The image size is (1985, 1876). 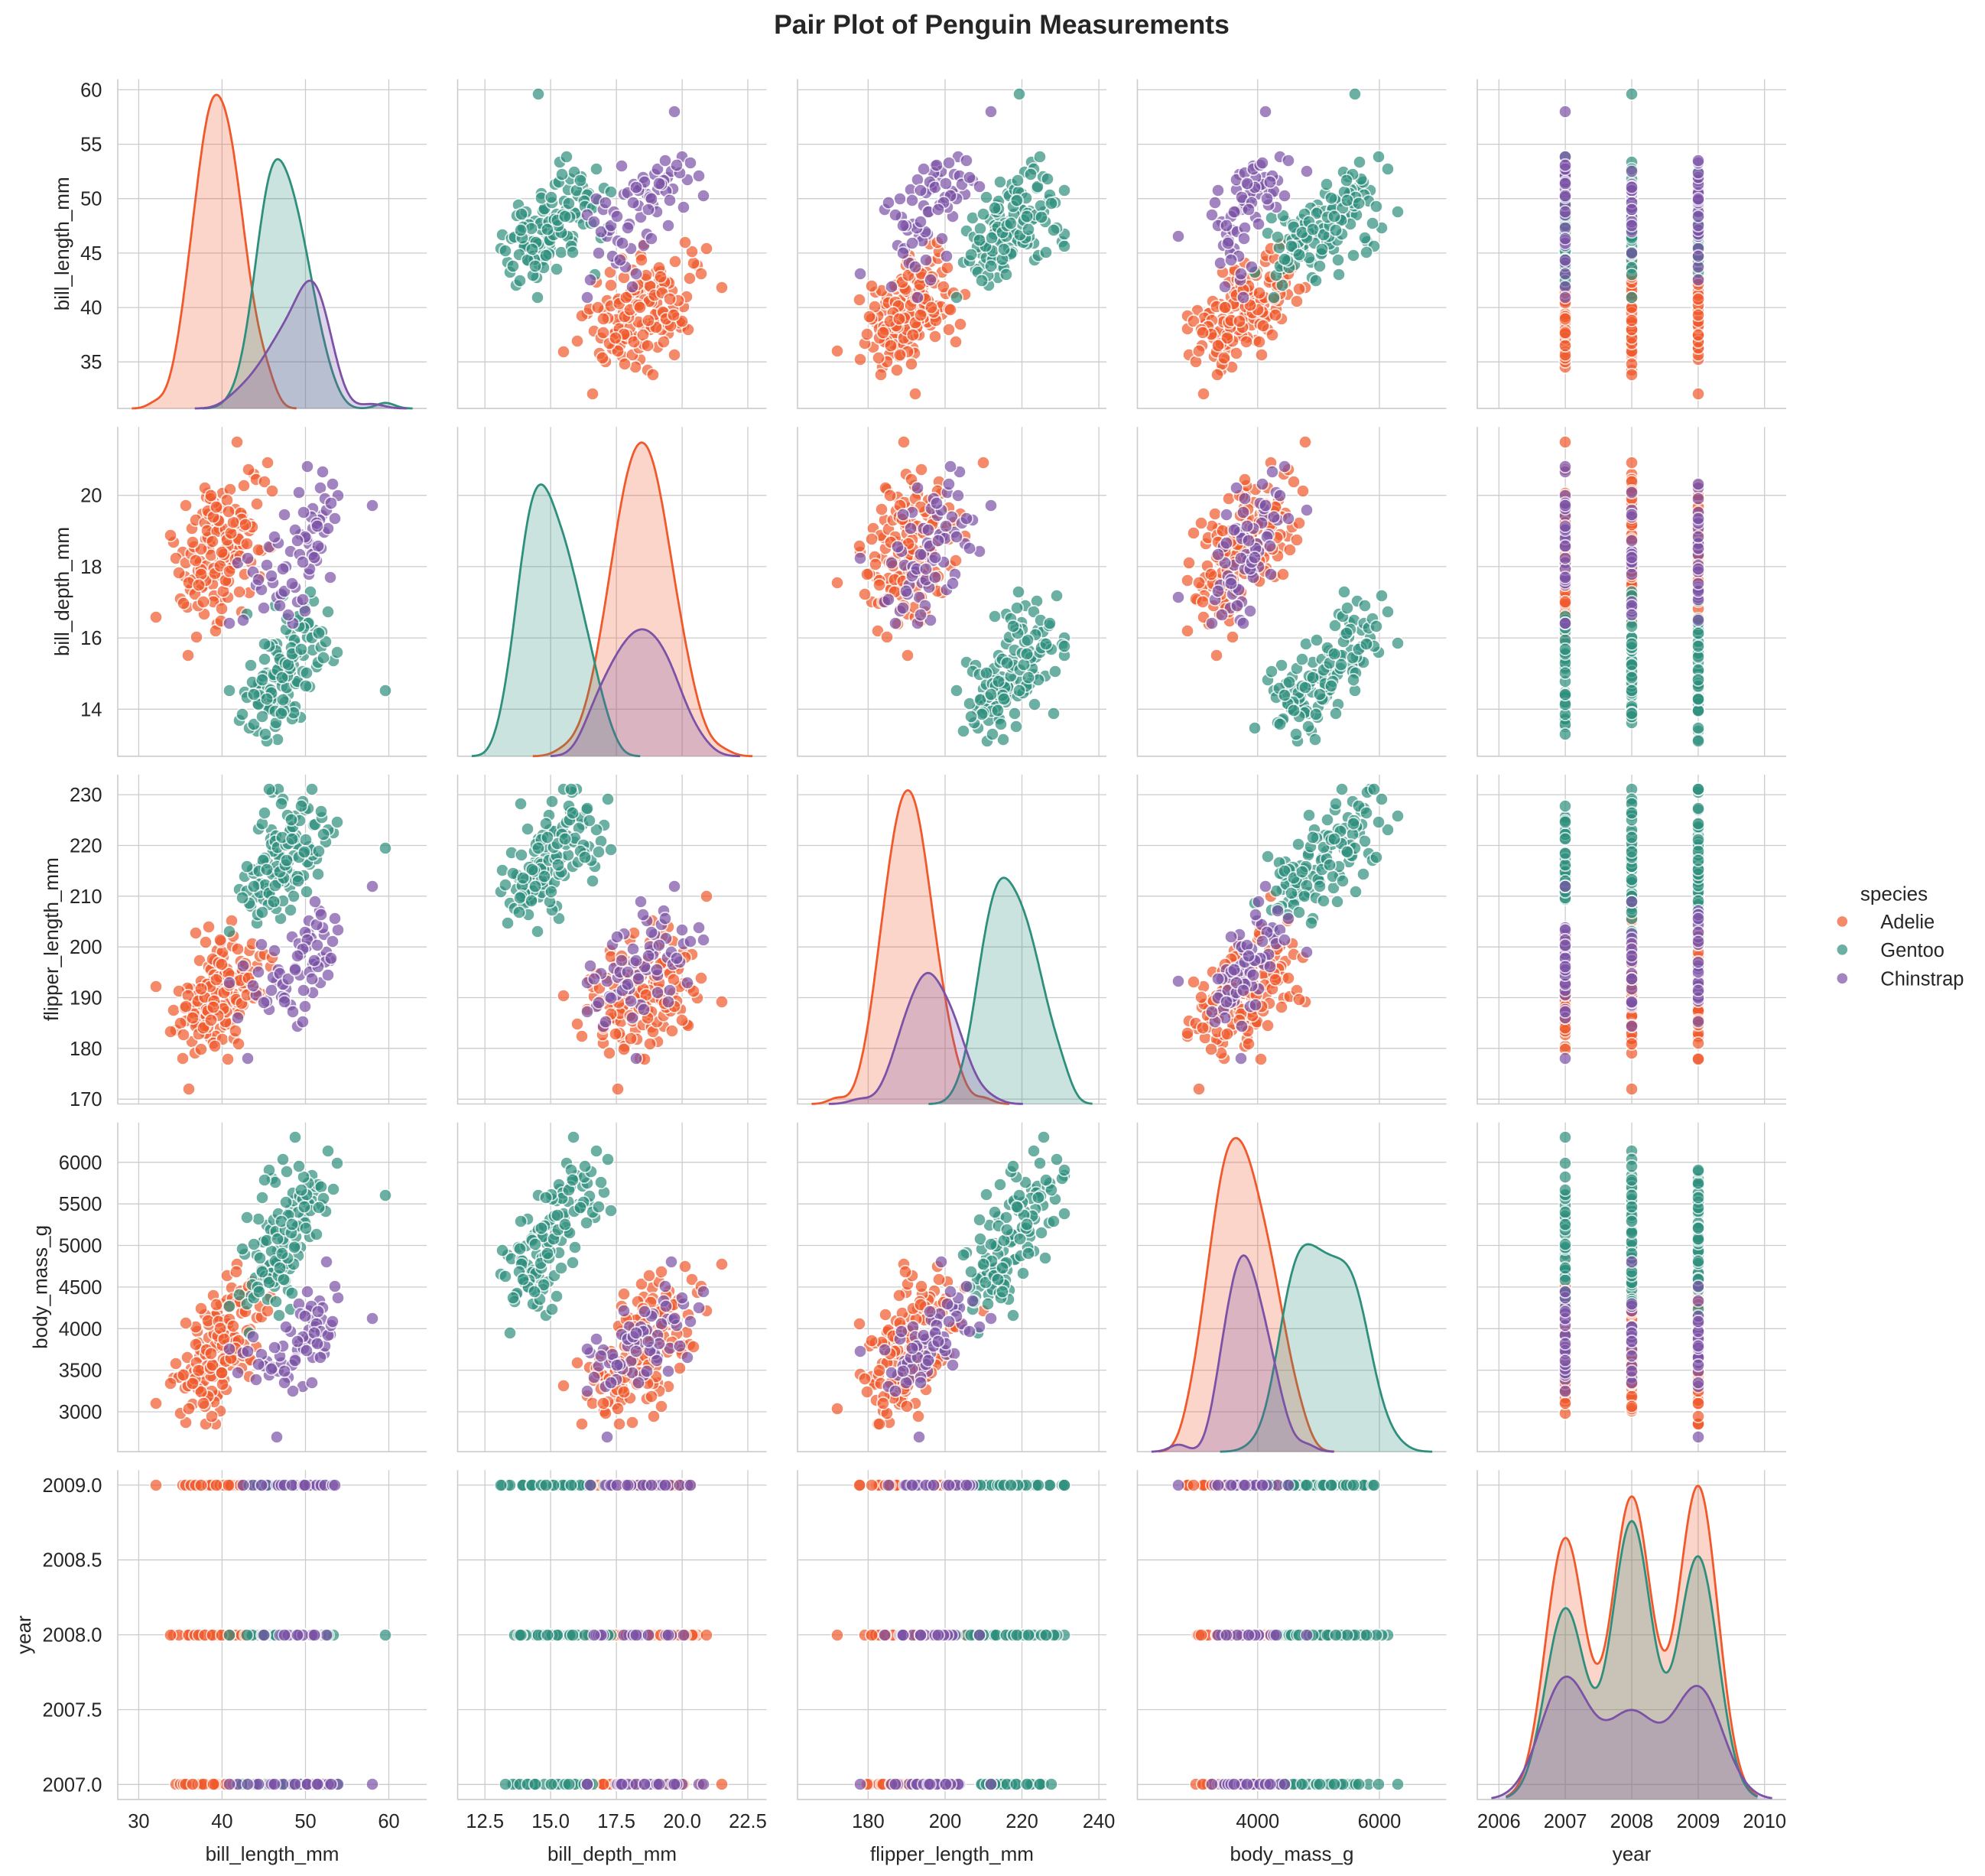 I want to click on svg-text: 35, so click(x=91, y=362).